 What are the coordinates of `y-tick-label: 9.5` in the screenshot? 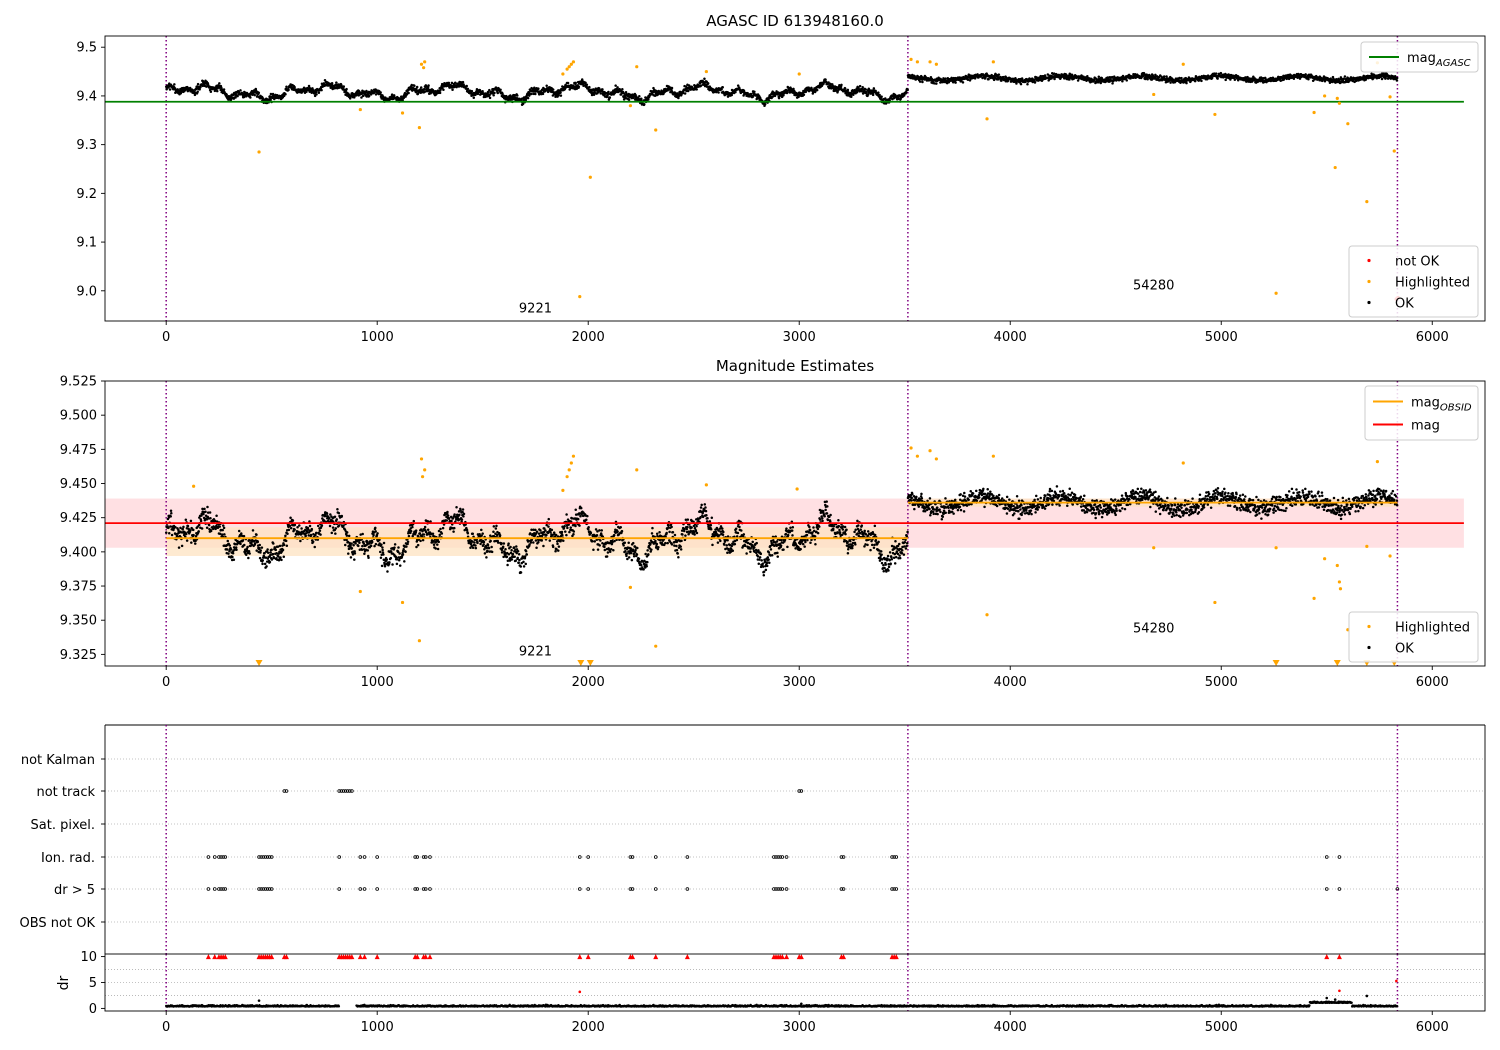 It's located at (86, 48).